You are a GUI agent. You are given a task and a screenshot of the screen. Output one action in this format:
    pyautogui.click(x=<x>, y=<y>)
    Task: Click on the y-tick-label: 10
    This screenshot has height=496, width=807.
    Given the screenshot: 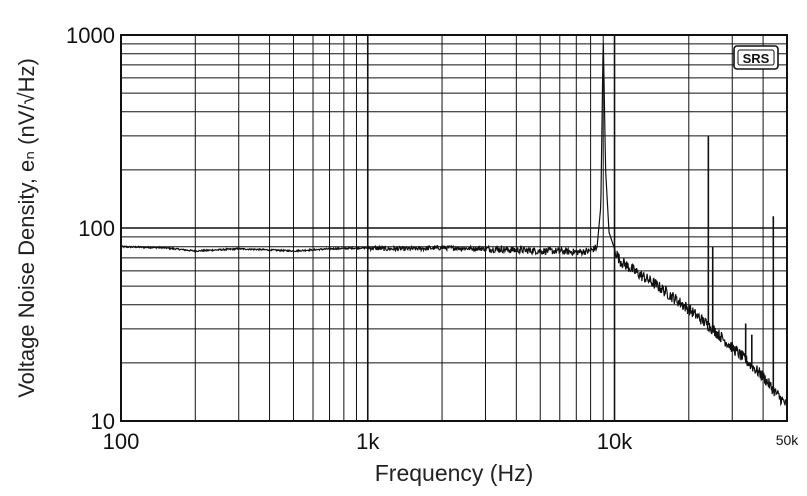 What is the action you would take?
    pyautogui.click(x=103, y=421)
    